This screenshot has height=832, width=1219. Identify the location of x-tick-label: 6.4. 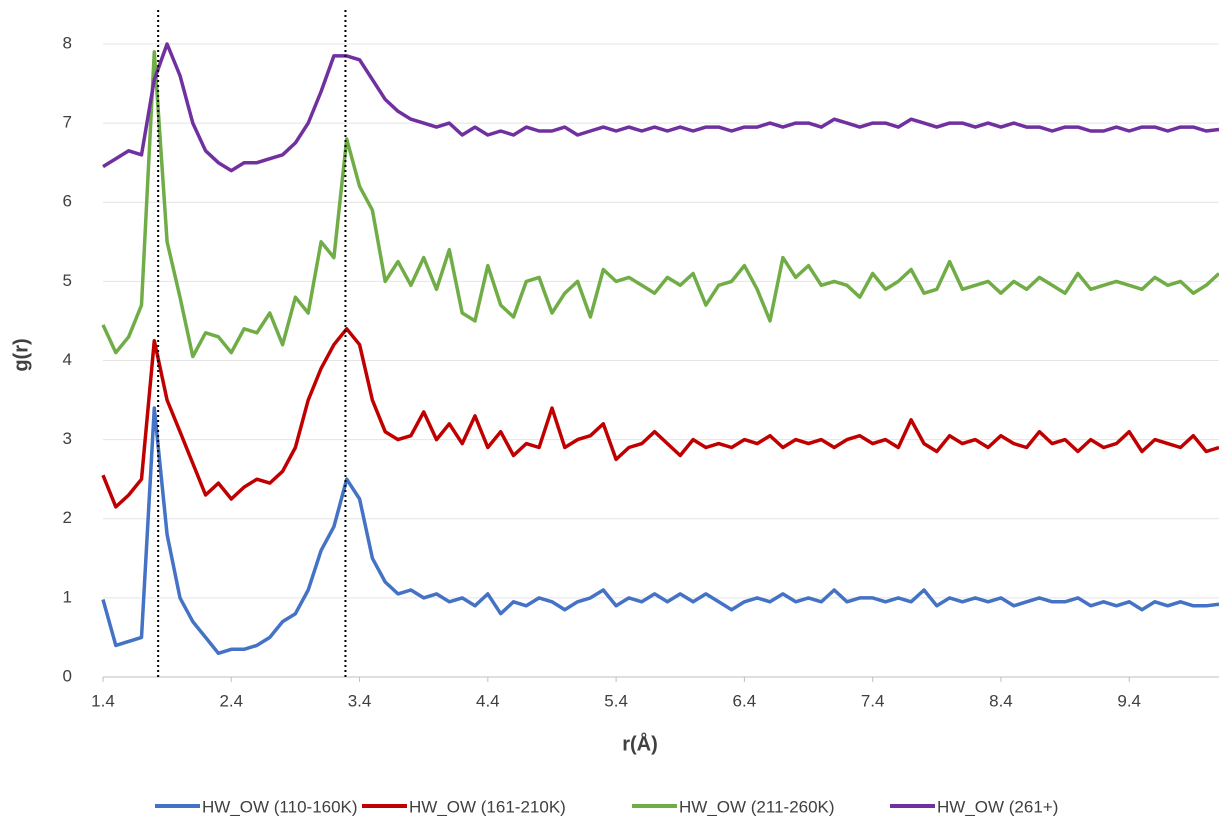
(745, 700).